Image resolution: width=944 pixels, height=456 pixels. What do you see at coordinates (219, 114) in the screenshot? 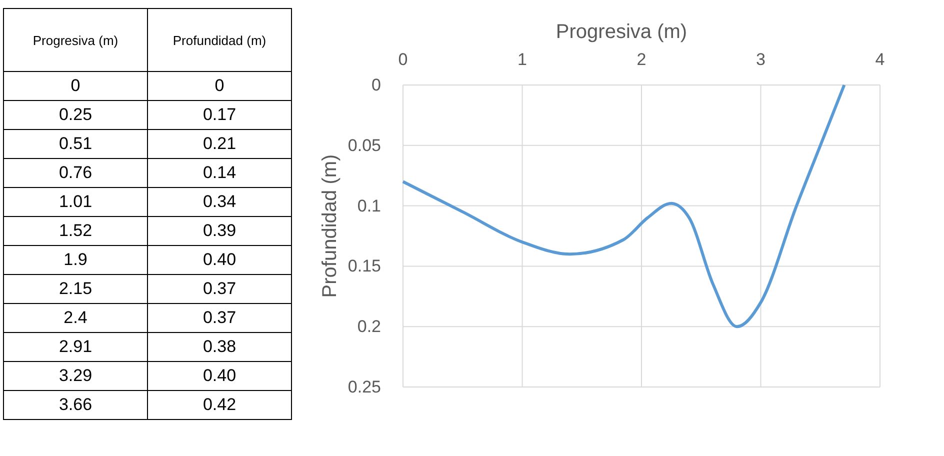
I see `text: 0.17` at bounding box center [219, 114].